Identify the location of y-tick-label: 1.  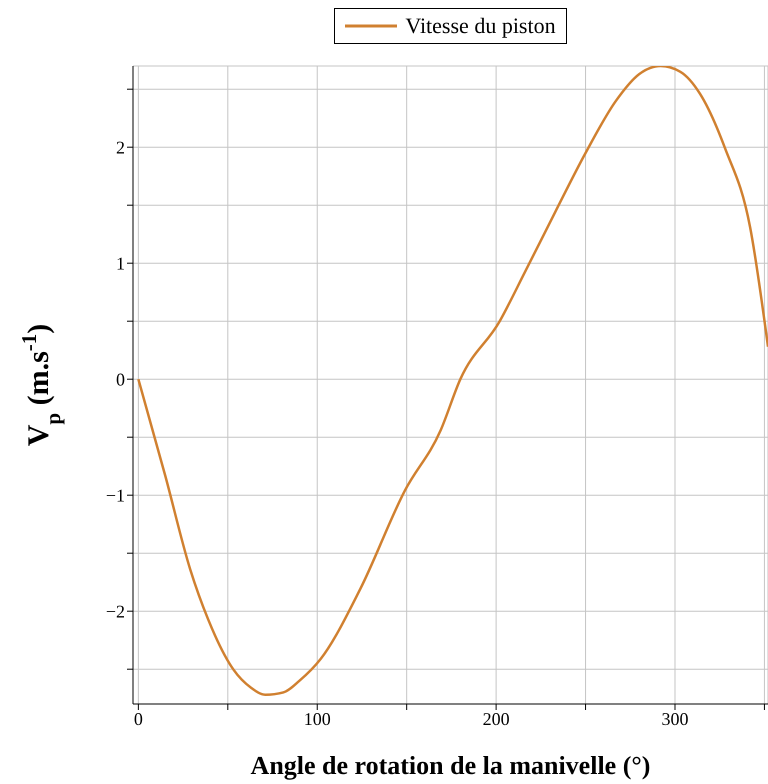
(120, 264).